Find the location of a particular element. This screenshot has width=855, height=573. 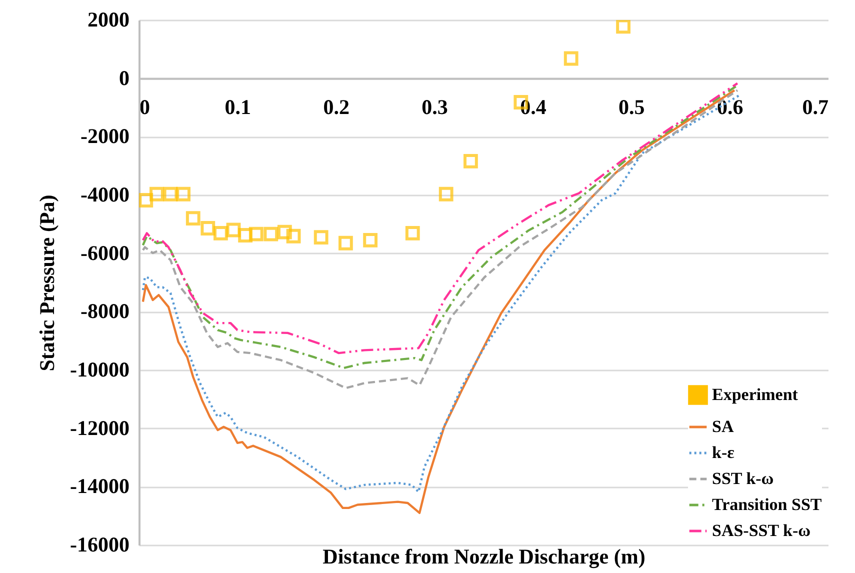

y-axis-title: Static Pressure (Pa) is located at coordinates (47, 283).